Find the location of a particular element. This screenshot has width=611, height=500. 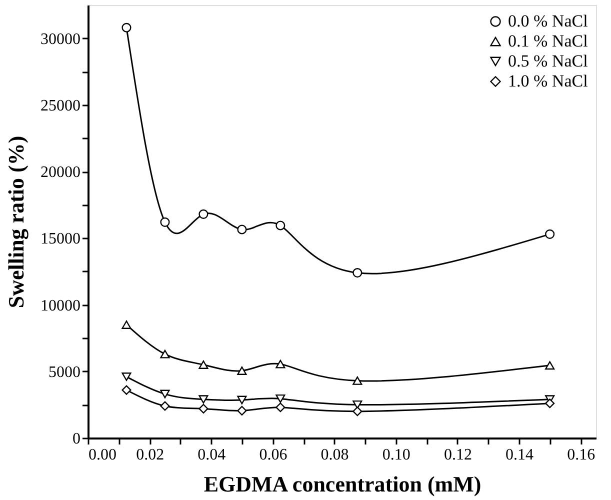

y-tick-label: 0 is located at coordinates (76, 439).